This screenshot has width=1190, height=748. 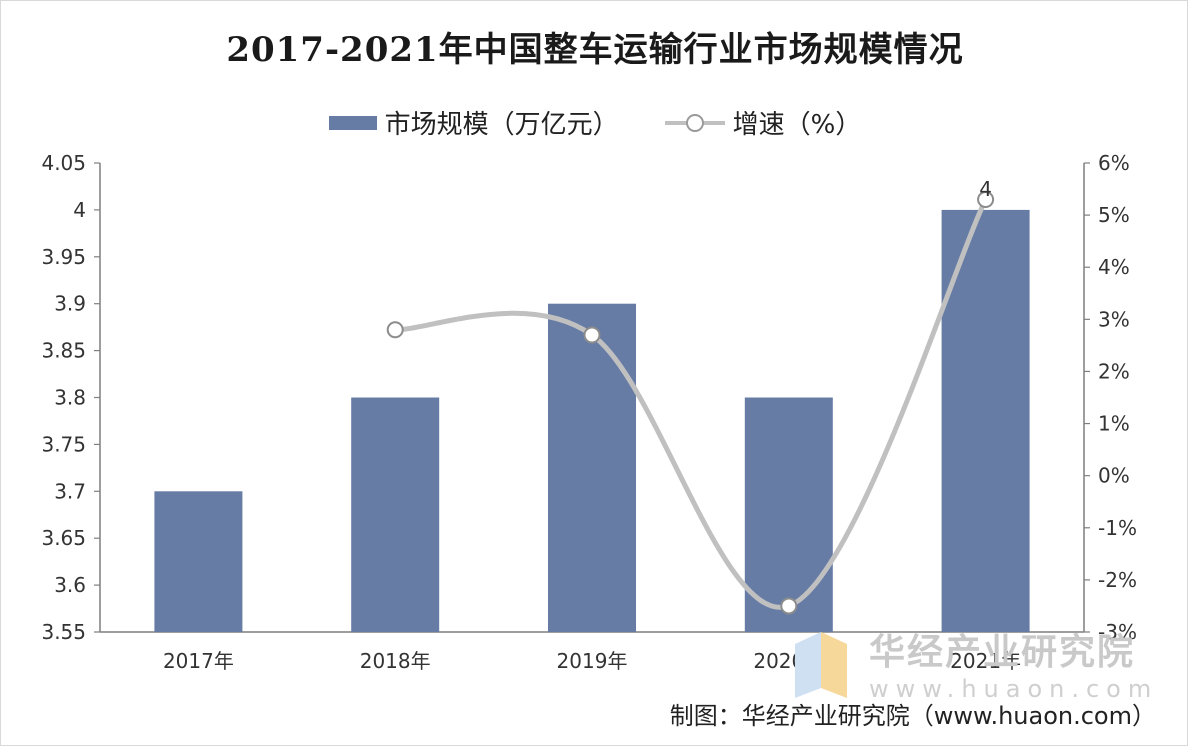 What do you see at coordinates (1114, 476) in the screenshot?
I see `right-tick-label: 0%` at bounding box center [1114, 476].